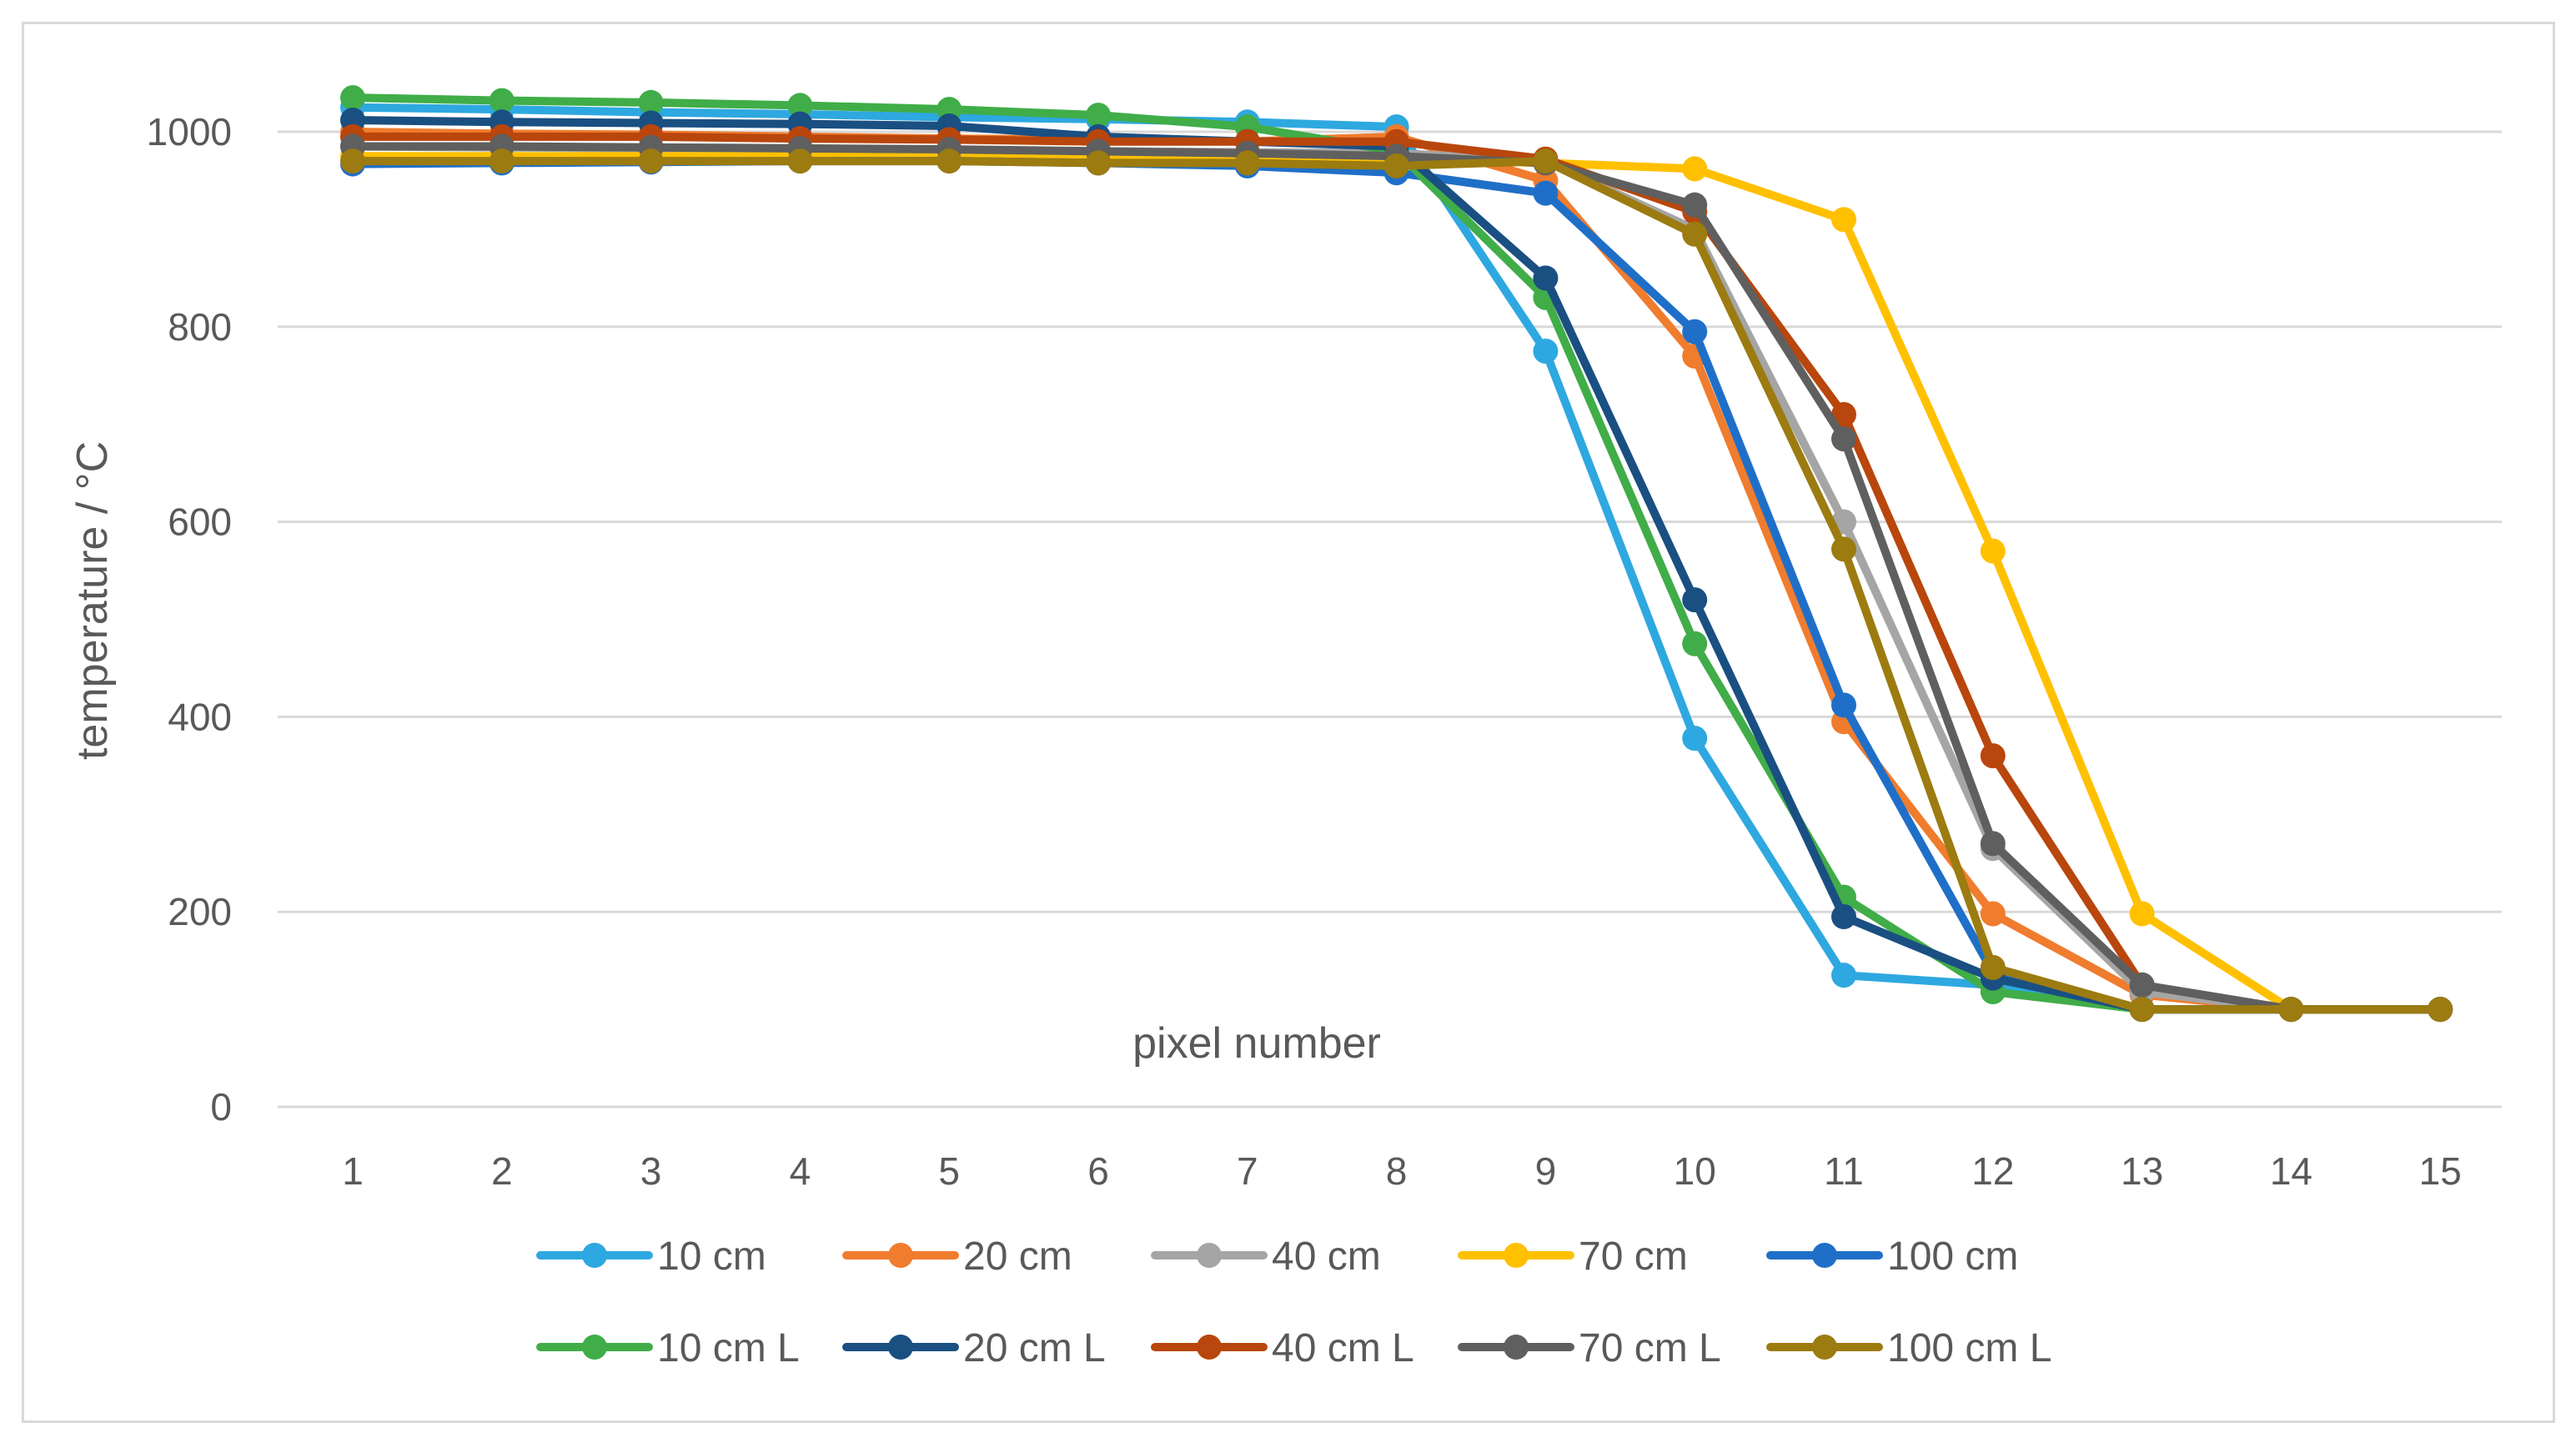  I want to click on legend-label: 10 cm L, so click(728, 1348).